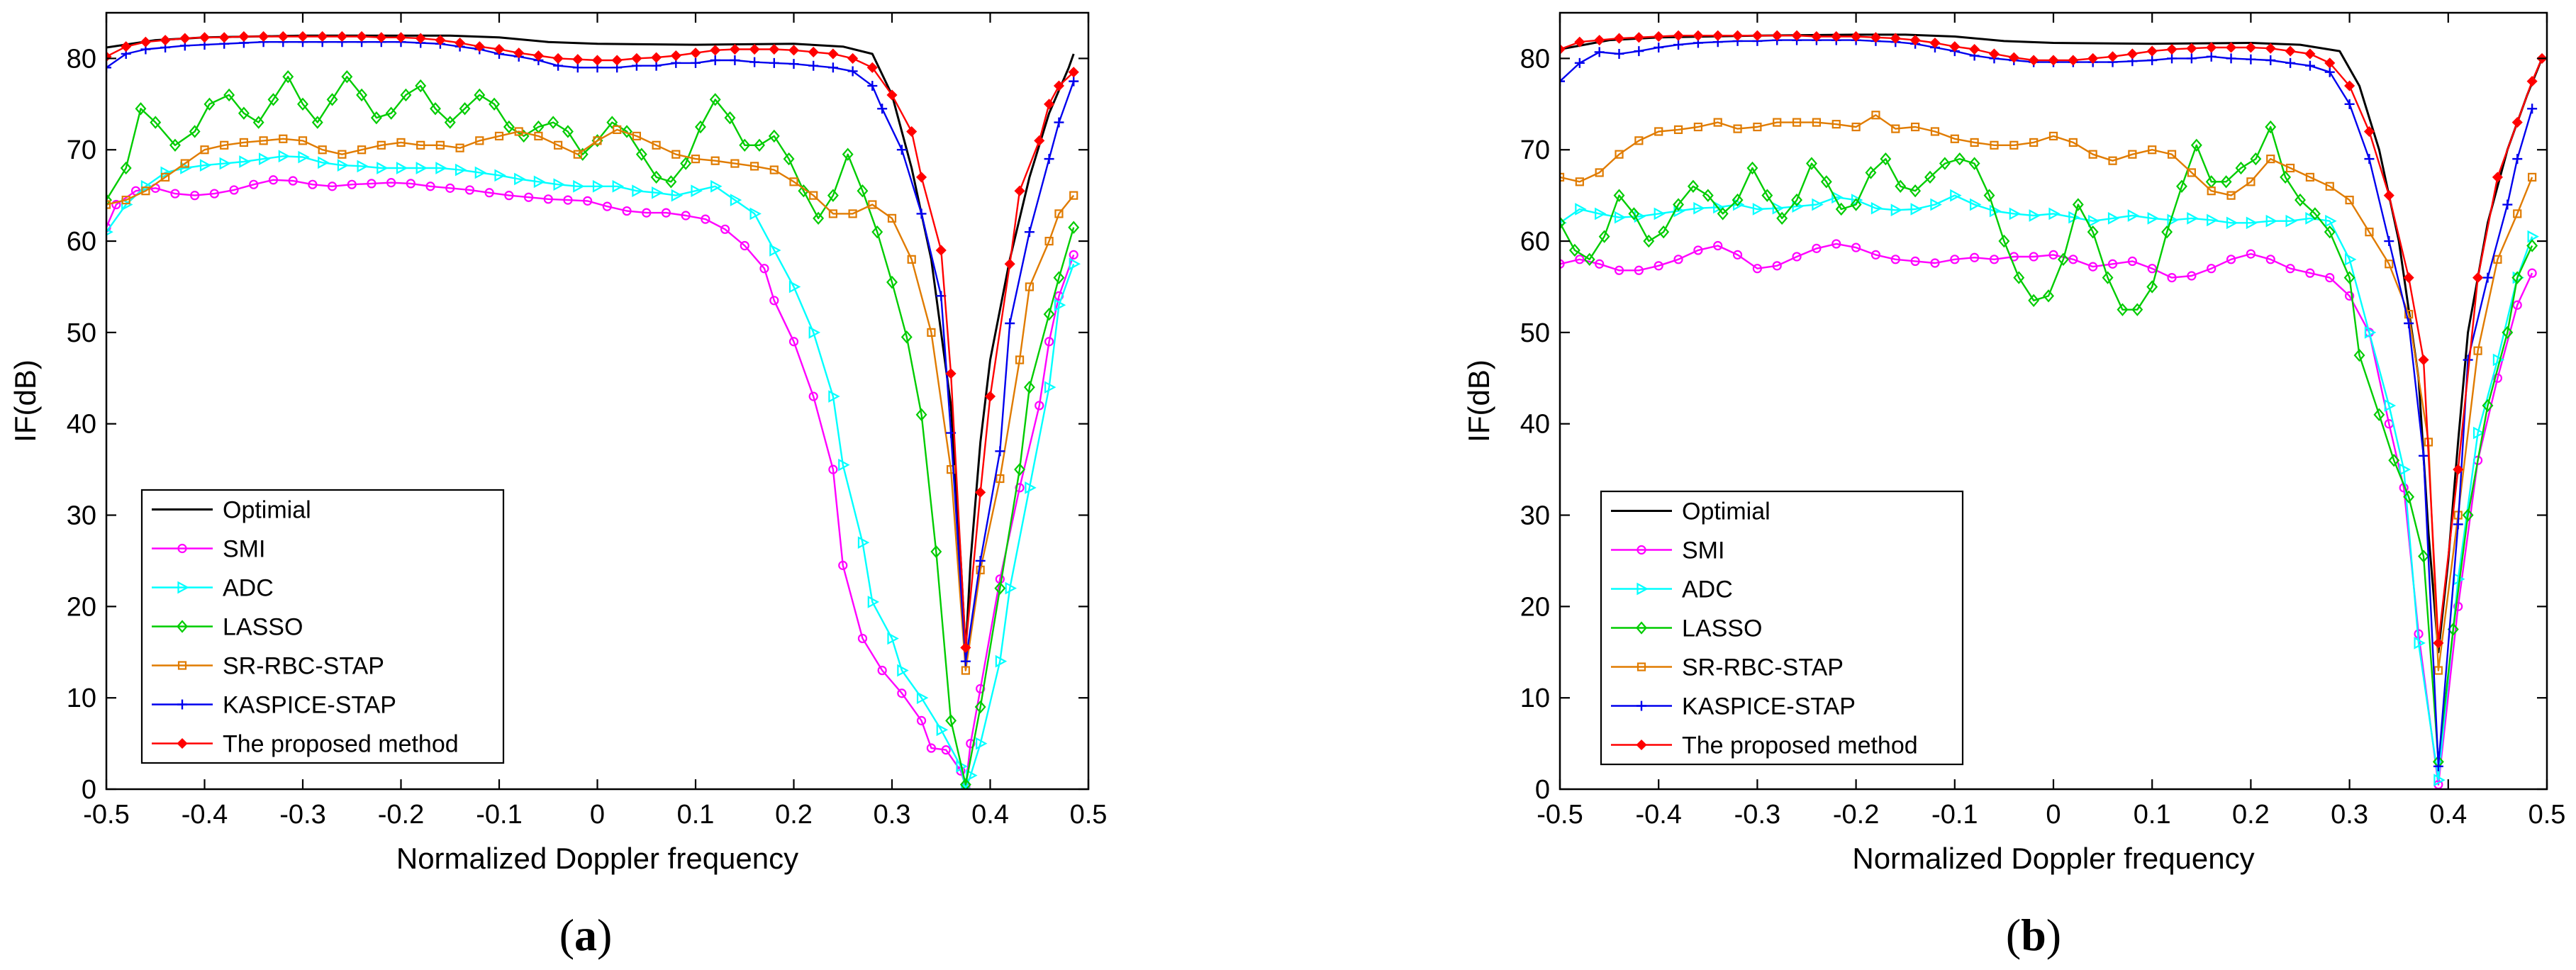  Describe the element at coordinates (263, 627) in the screenshot. I see `legend-label: LASSO` at that location.